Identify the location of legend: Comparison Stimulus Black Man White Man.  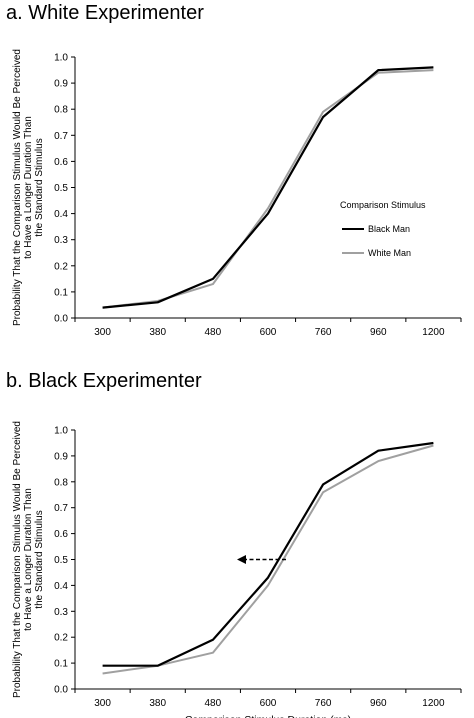
(407, 235).